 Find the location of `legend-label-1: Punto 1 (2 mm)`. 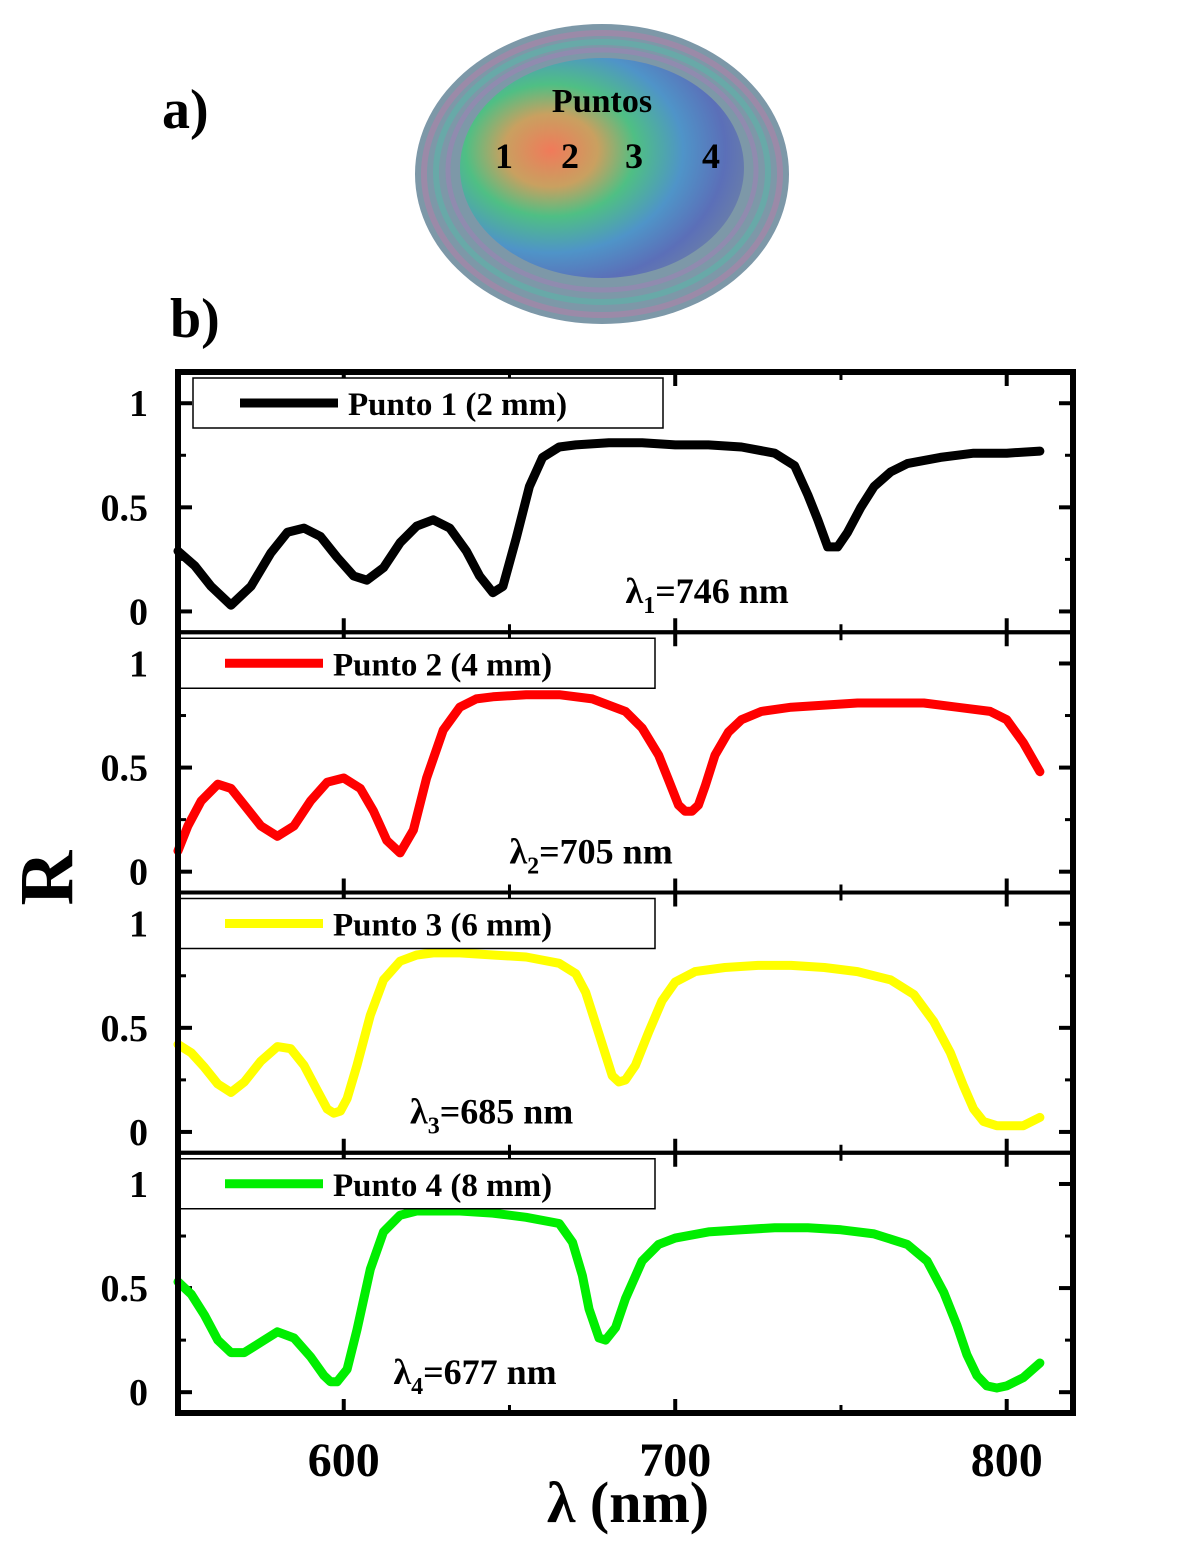

legend-label-1: Punto 1 (2 mm) is located at coordinates (457, 405).